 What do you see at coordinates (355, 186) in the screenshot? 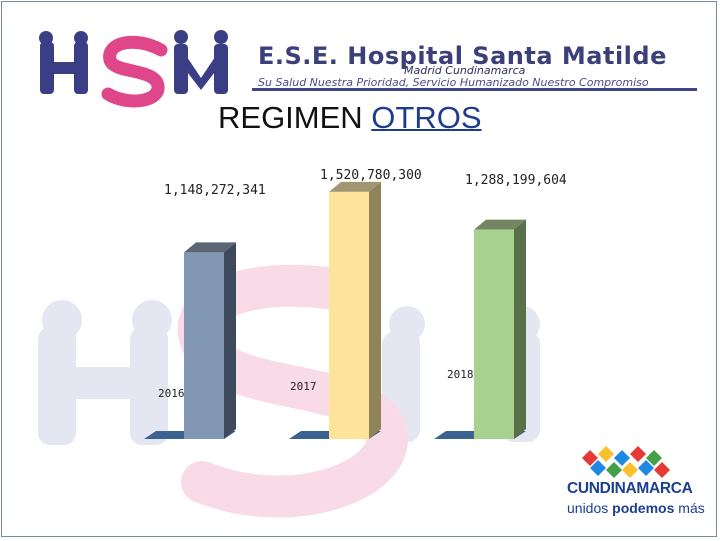
I see `bar-top-2017` at bounding box center [355, 186].